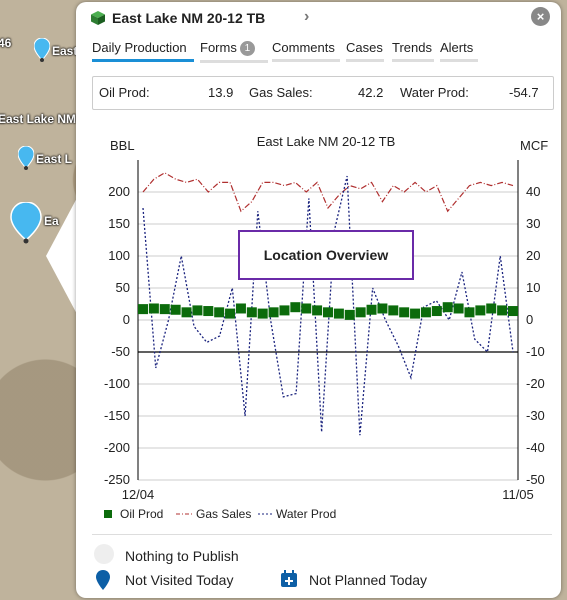  What do you see at coordinates (119, 191) in the screenshot?
I see `y-tick-left: 200` at bounding box center [119, 191].